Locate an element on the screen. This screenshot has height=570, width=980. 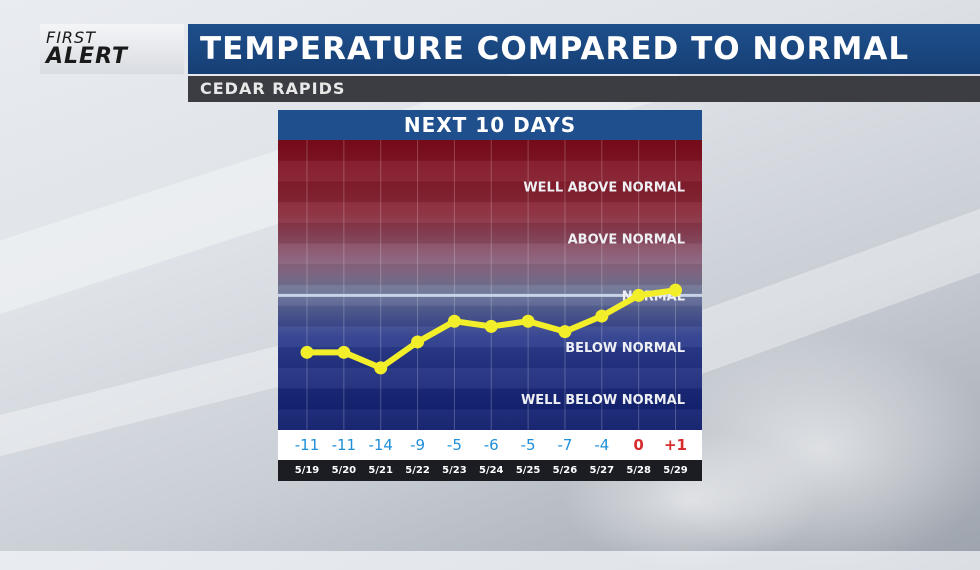
value-label: -14 is located at coordinates (380, 445).